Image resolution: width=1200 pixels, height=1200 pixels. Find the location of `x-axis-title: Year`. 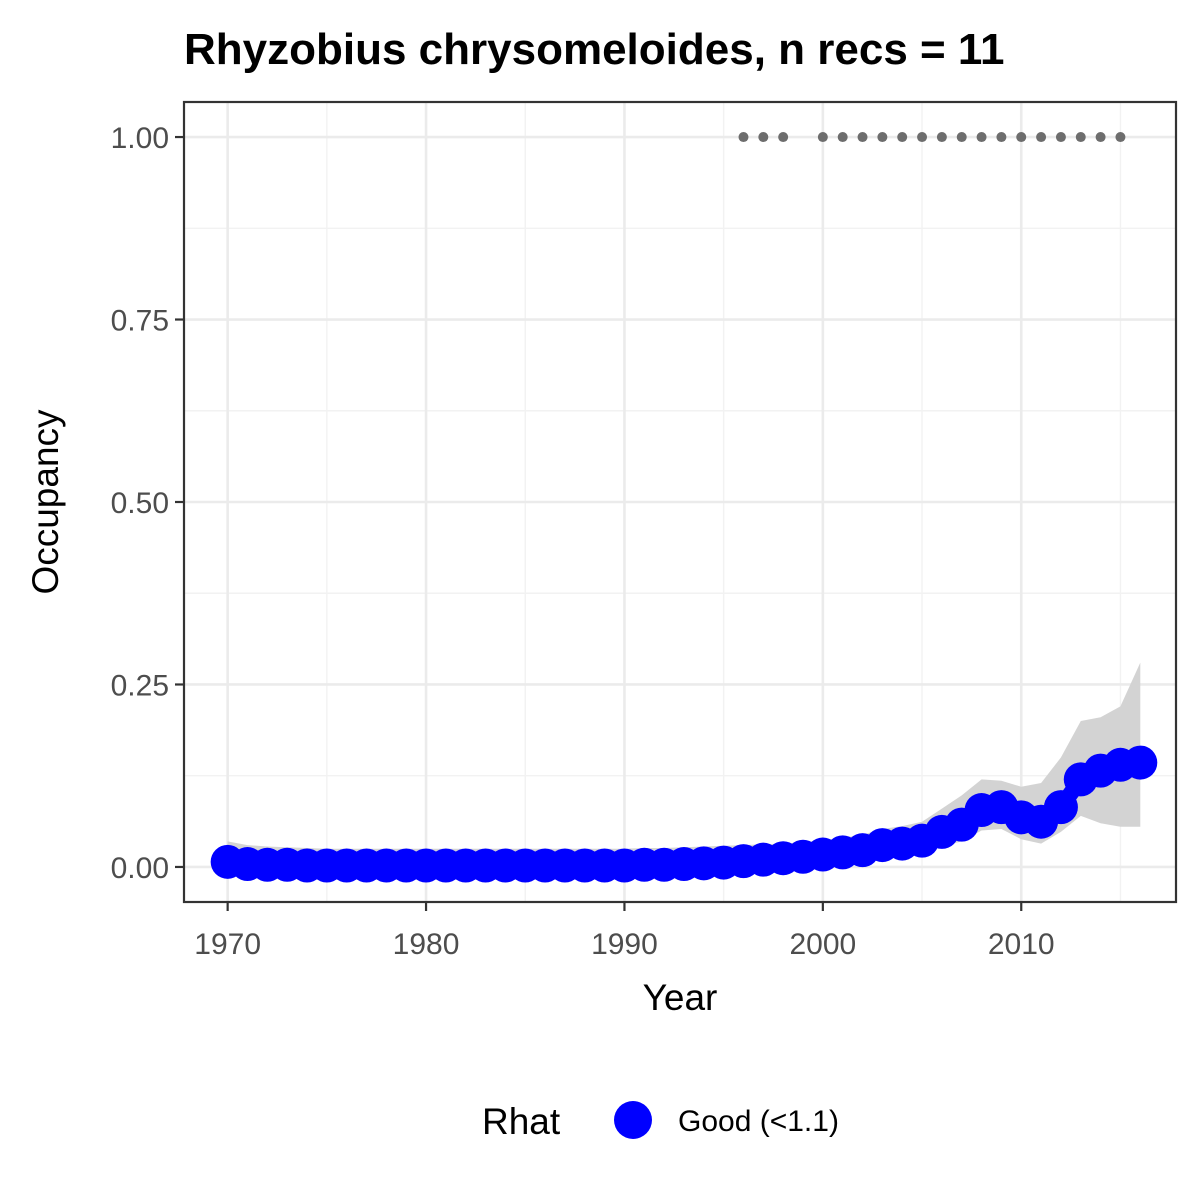

x-axis-title: Year is located at coordinates (680, 997).